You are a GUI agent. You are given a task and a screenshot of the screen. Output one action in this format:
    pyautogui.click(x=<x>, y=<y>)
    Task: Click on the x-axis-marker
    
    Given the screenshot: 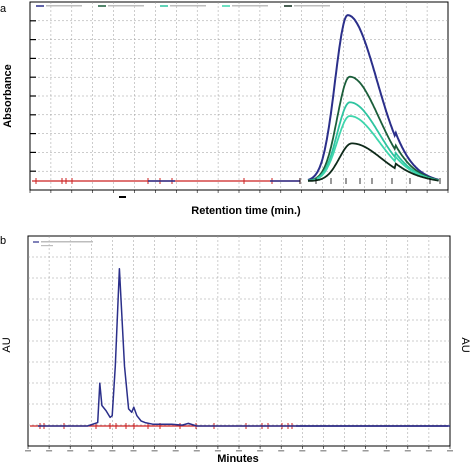 What is the action you would take?
    pyautogui.click(x=122, y=197)
    